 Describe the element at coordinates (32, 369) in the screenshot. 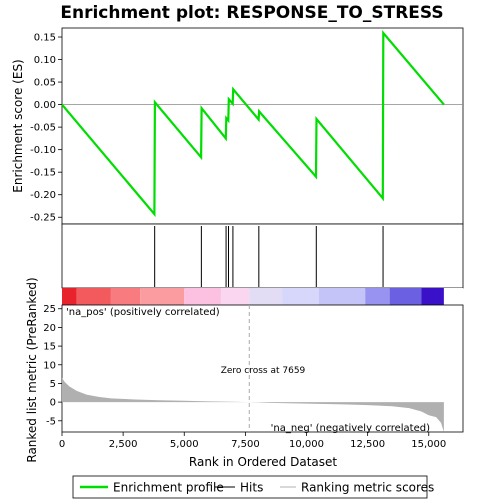

I see `metric-y-axis-label: Ranked list metric (PreRanked)` at that location.